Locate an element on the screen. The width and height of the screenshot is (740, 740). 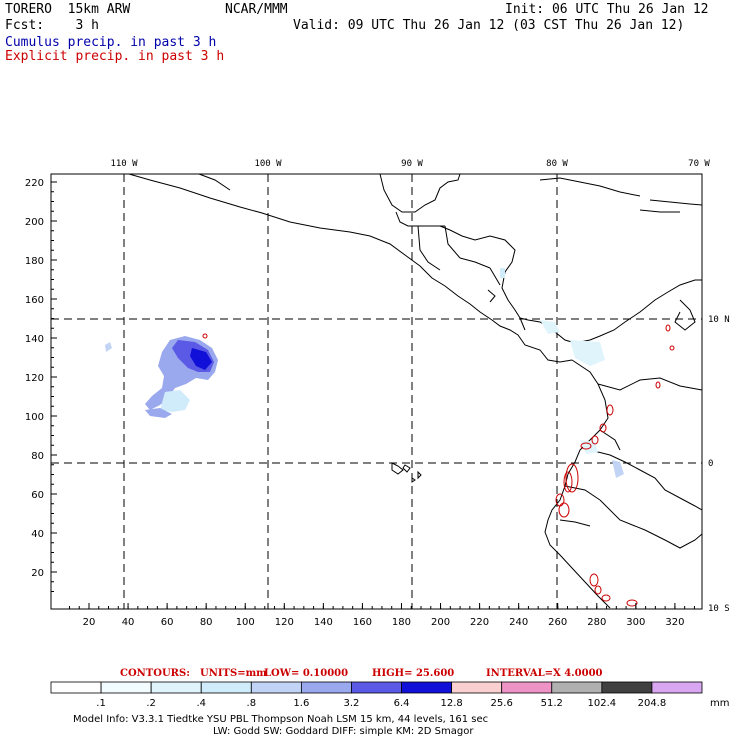
x-tick-label: 280 is located at coordinates (596, 622).